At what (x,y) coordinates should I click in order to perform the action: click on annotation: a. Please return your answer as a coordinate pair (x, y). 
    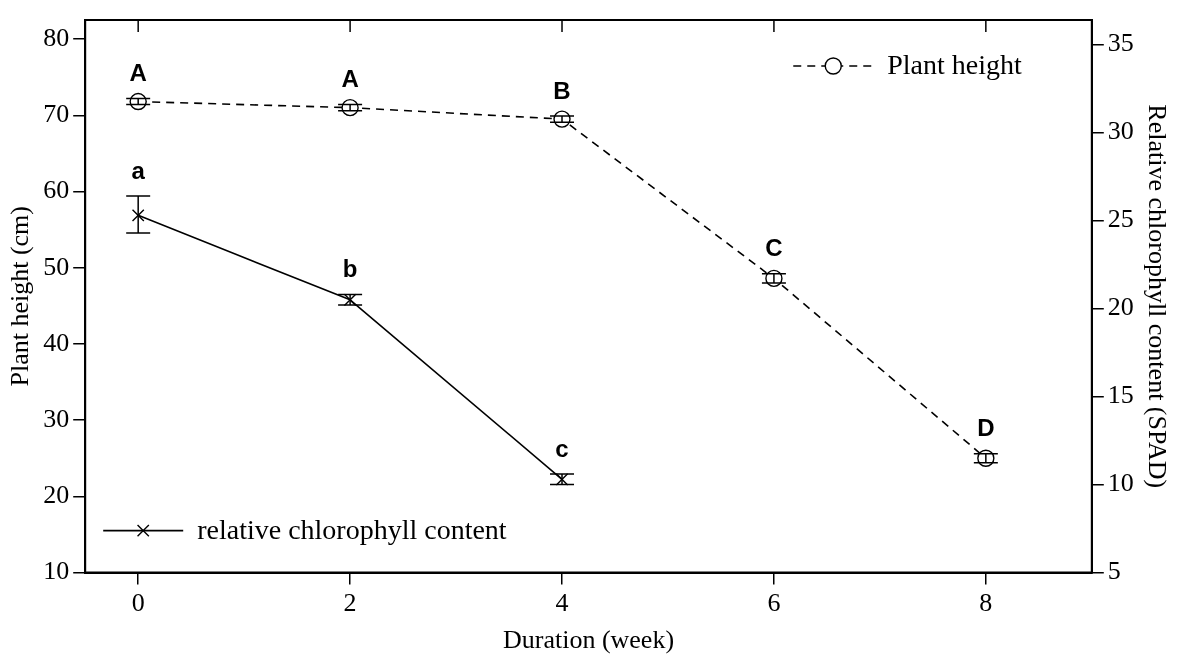
    Looking at the image, I should click on (138, 170).